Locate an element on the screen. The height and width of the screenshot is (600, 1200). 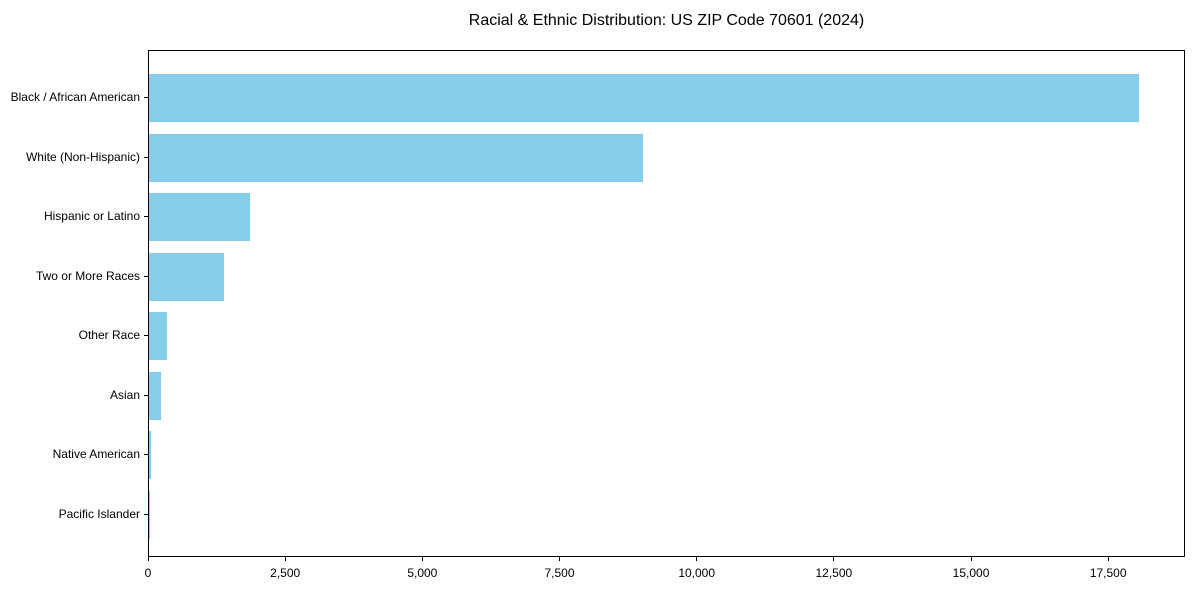
y-tick-label: Other Race is located at coordinates (109, 335).